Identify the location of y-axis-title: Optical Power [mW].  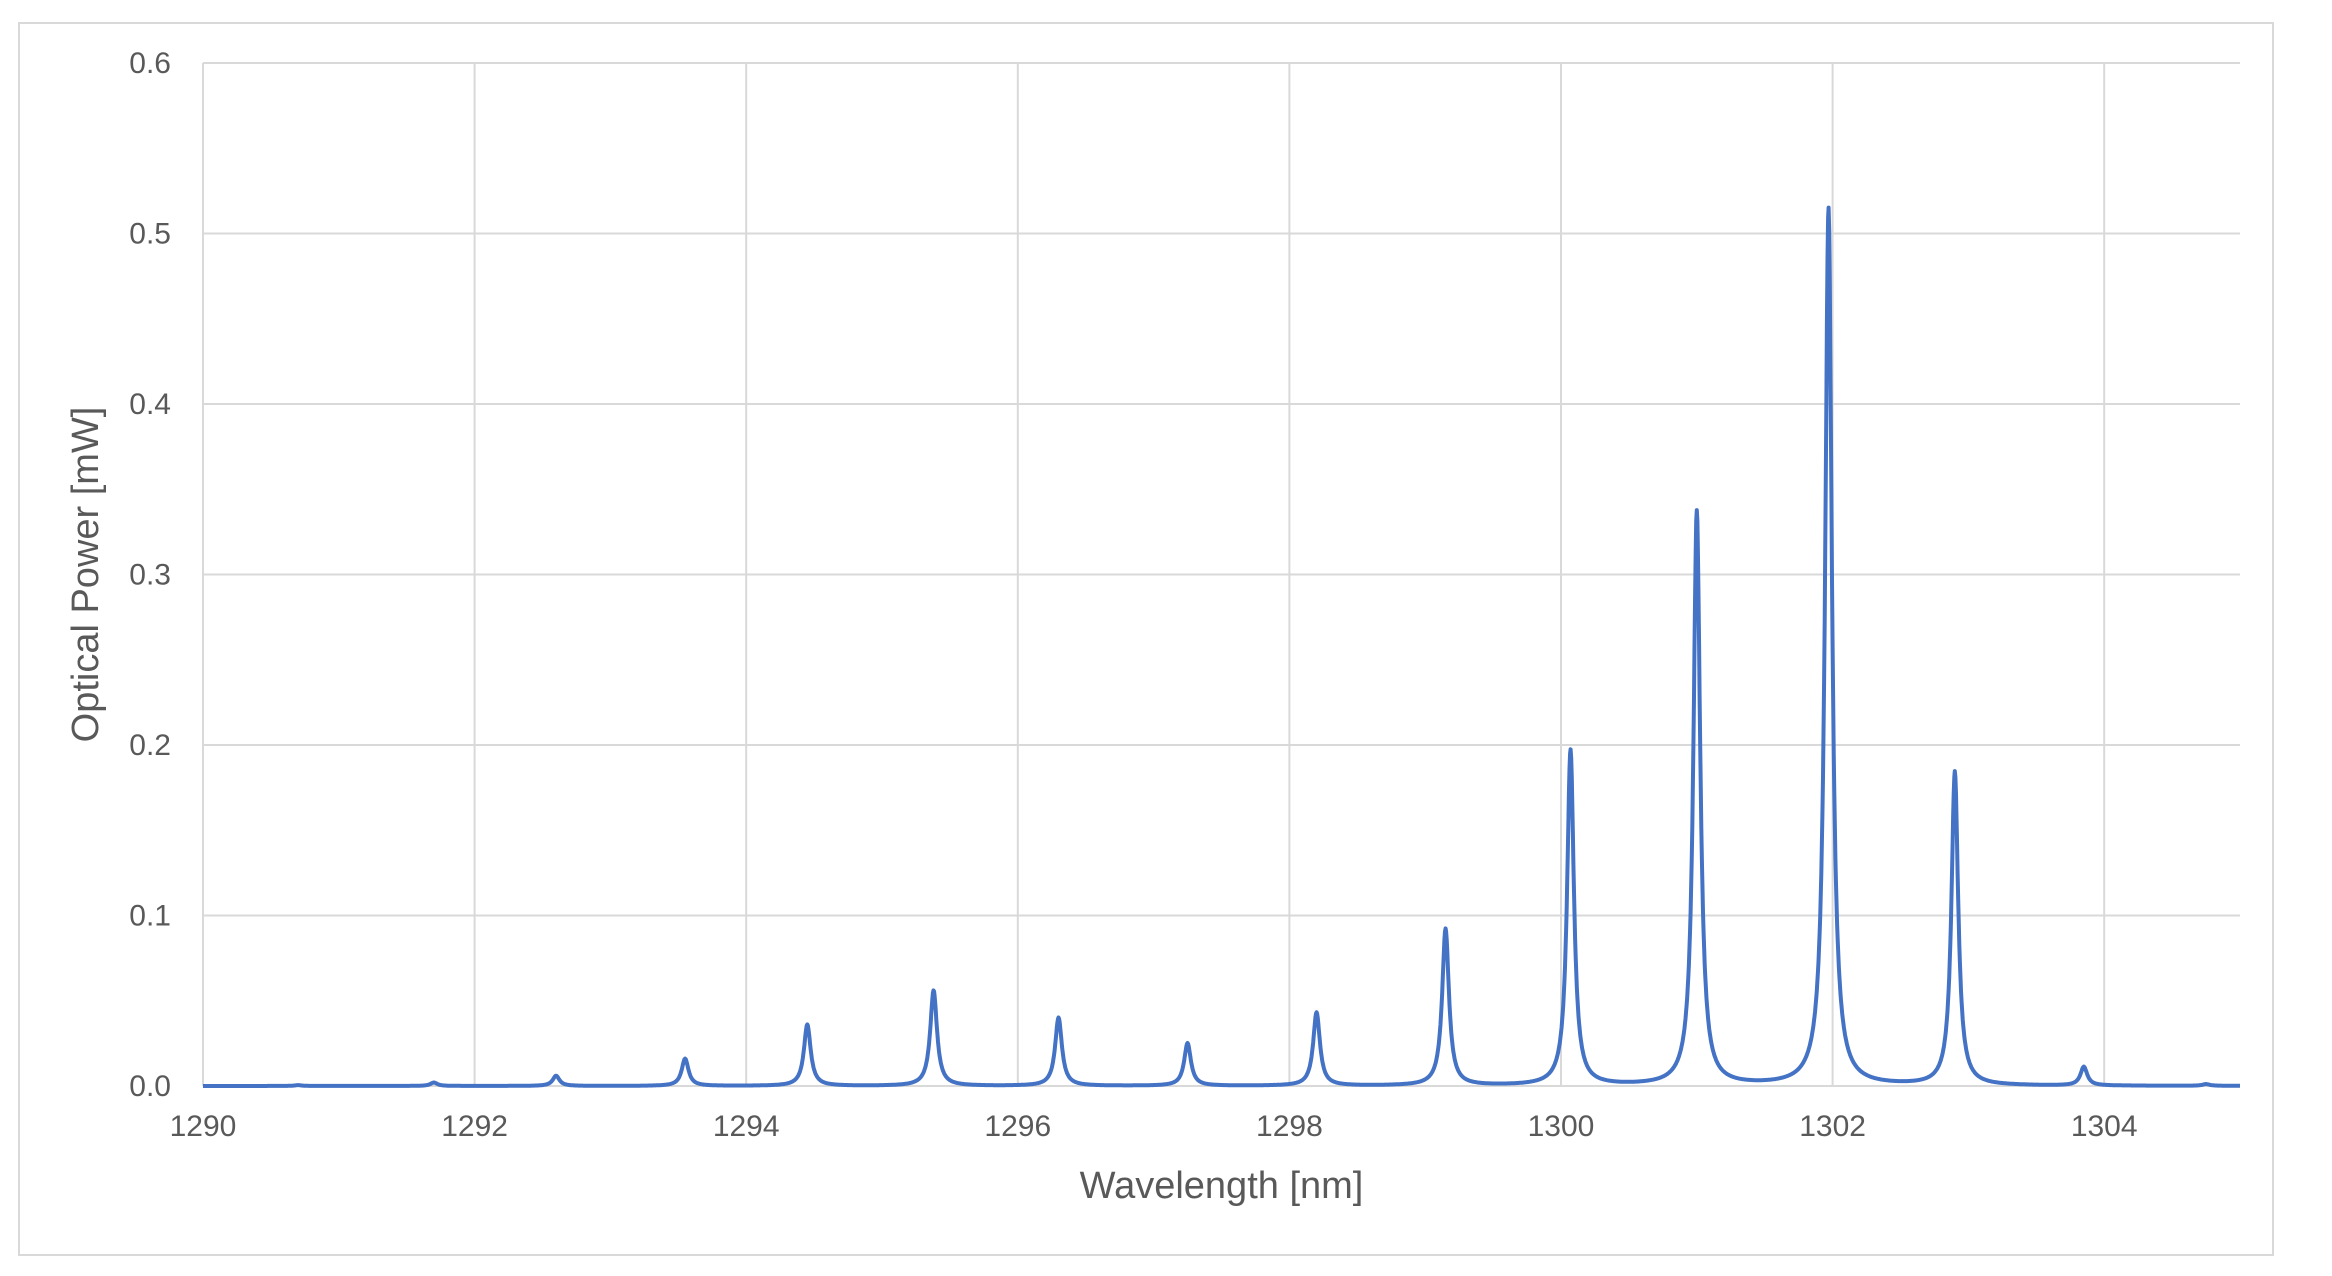
(86, 575).